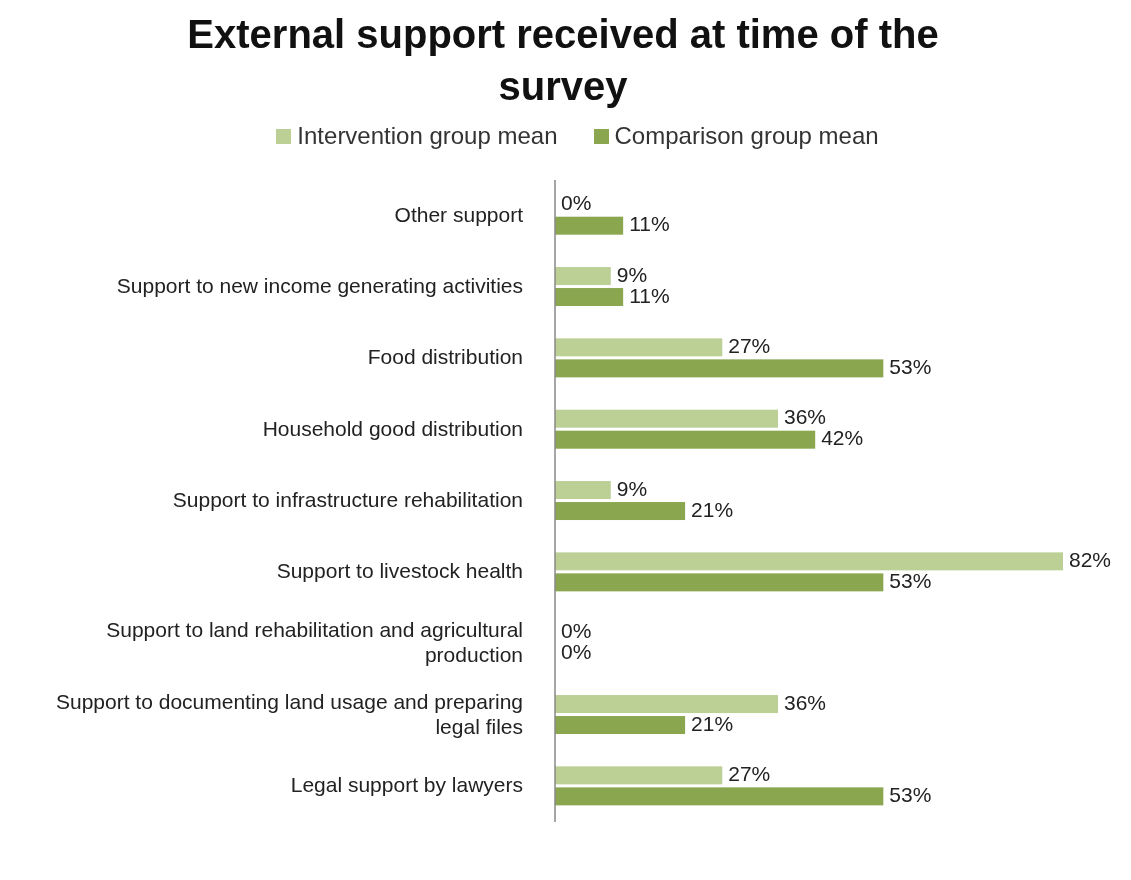  What do you see at coordinates (399, 570) in the screenshot?
I see `y-tick-label: Support to livestock health` at bounding box center [399, 570].